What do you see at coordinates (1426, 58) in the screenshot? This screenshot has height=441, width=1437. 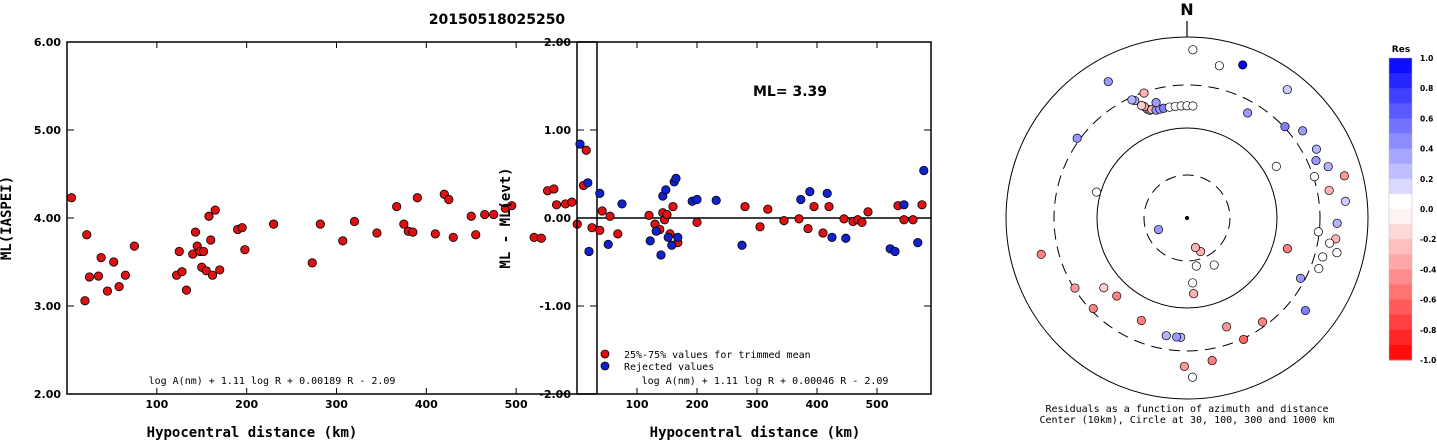 I see `colorbar-tick-label: 1.0` at bounding box center [1426, 58].